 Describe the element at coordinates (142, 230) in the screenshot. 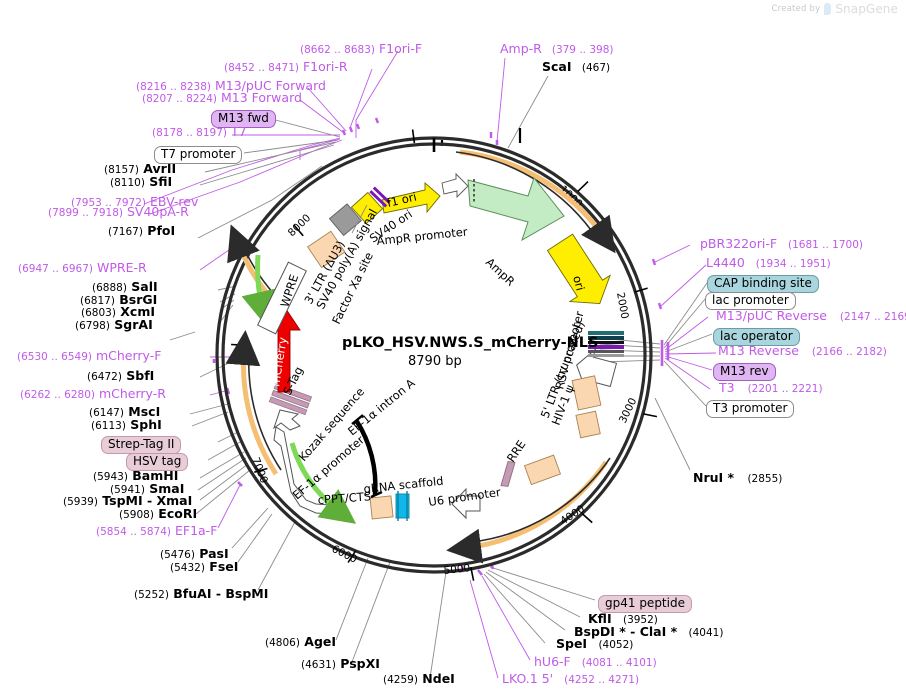

I see `label-pfoi: (7167) PfoI` at that location.